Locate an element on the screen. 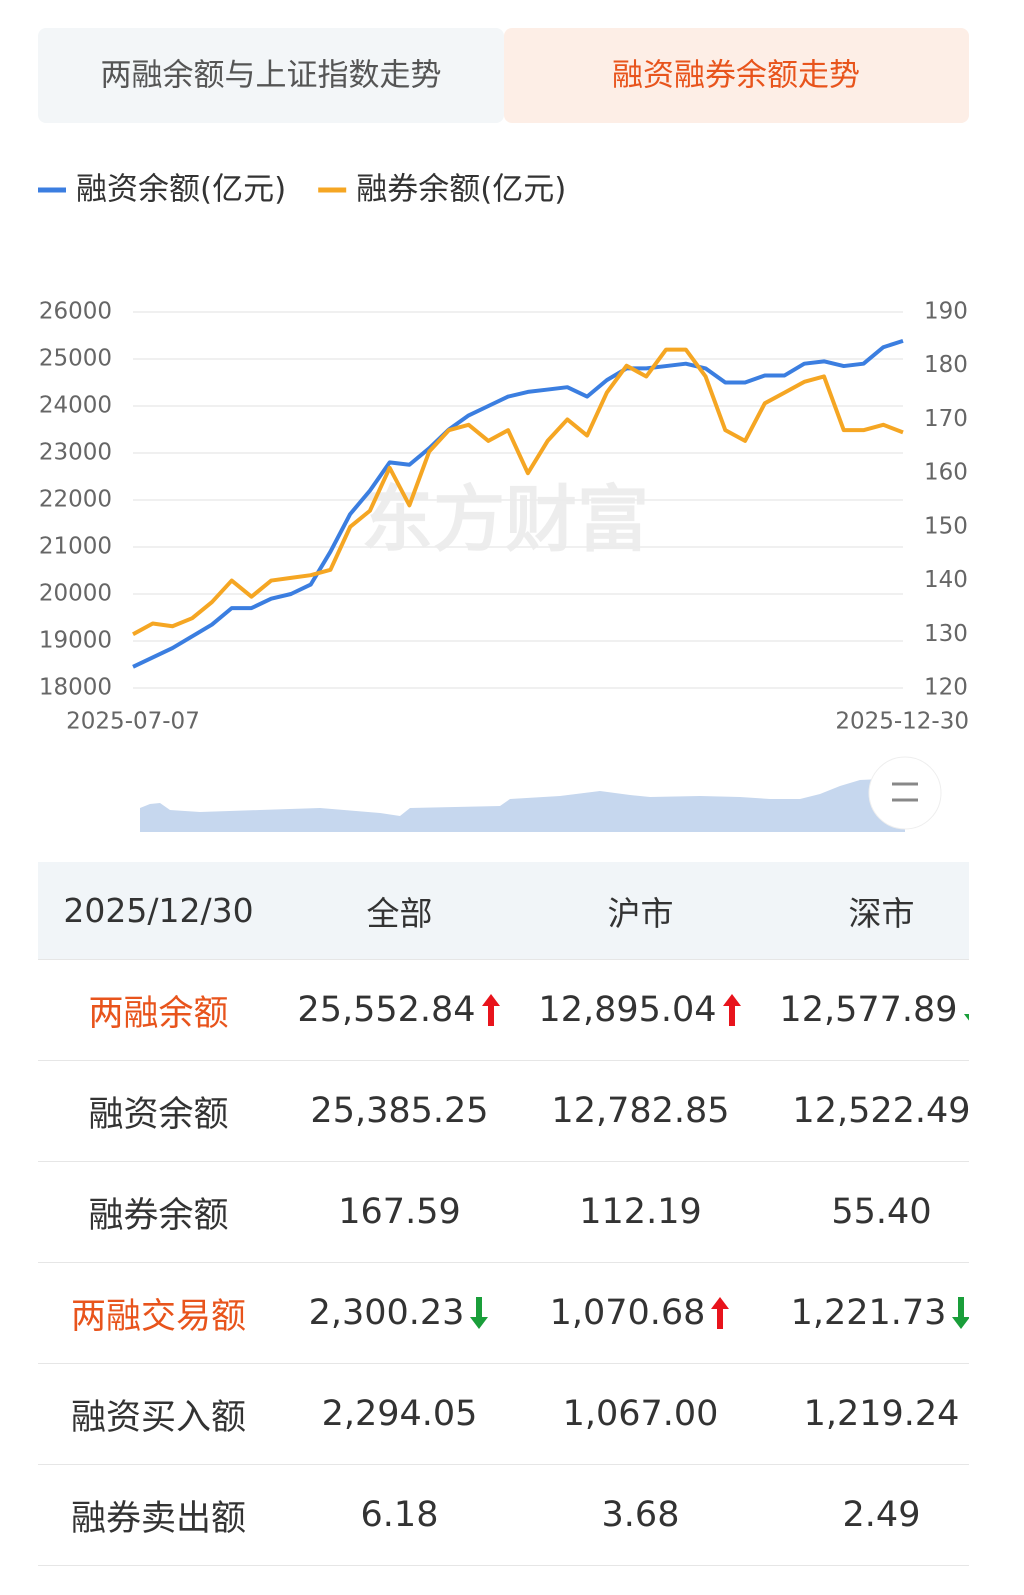 This screenshot has width=1024, height=1595. table-row: 两融交易额 2,300.23 1,070.68 1,221.73 is located at coordinates (503, 1313).